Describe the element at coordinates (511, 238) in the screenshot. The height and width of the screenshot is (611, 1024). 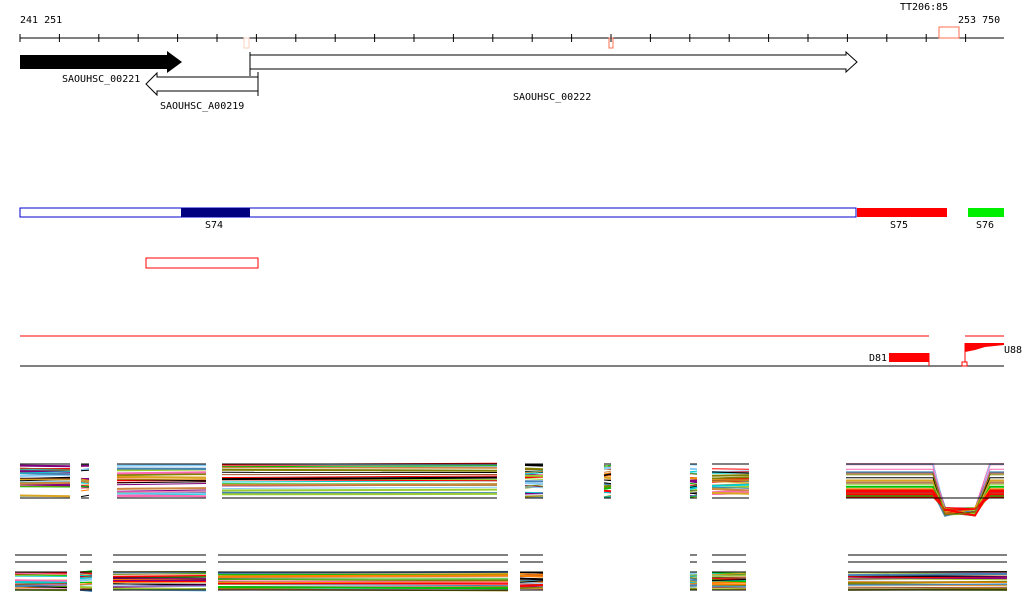
I see `segment-track: S74 S75 S76` at that location.